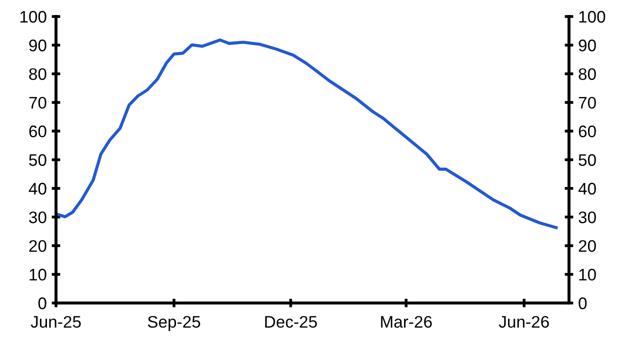 This screenshot has height=357, width=634. Describe the element at coordinates (587, 188) in the screenshot. I see `y2-tick-label: 40` at that location.